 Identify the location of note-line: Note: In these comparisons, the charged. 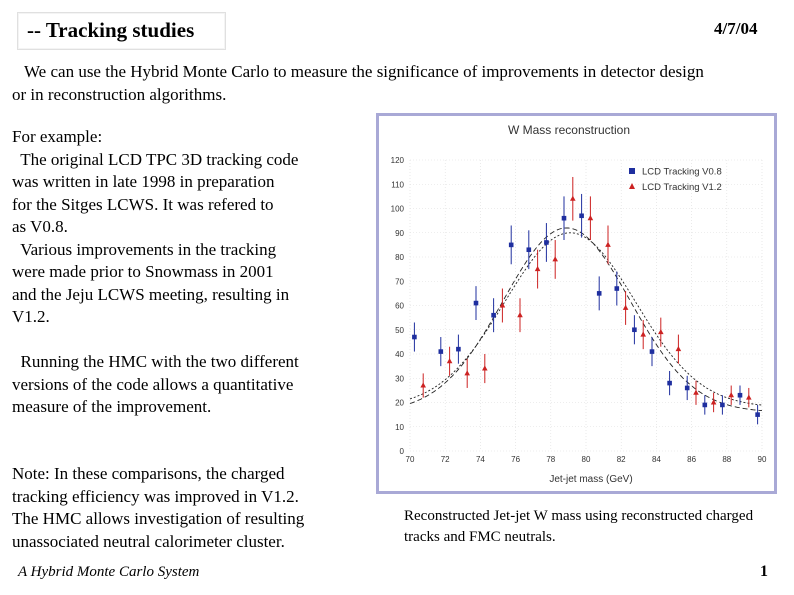
(148, 473).